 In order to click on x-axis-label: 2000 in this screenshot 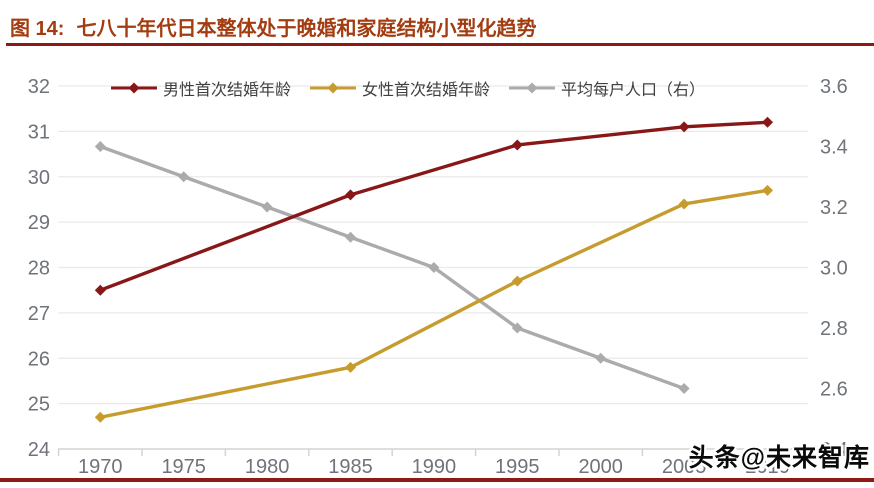, I will do `click(600, 467)`.